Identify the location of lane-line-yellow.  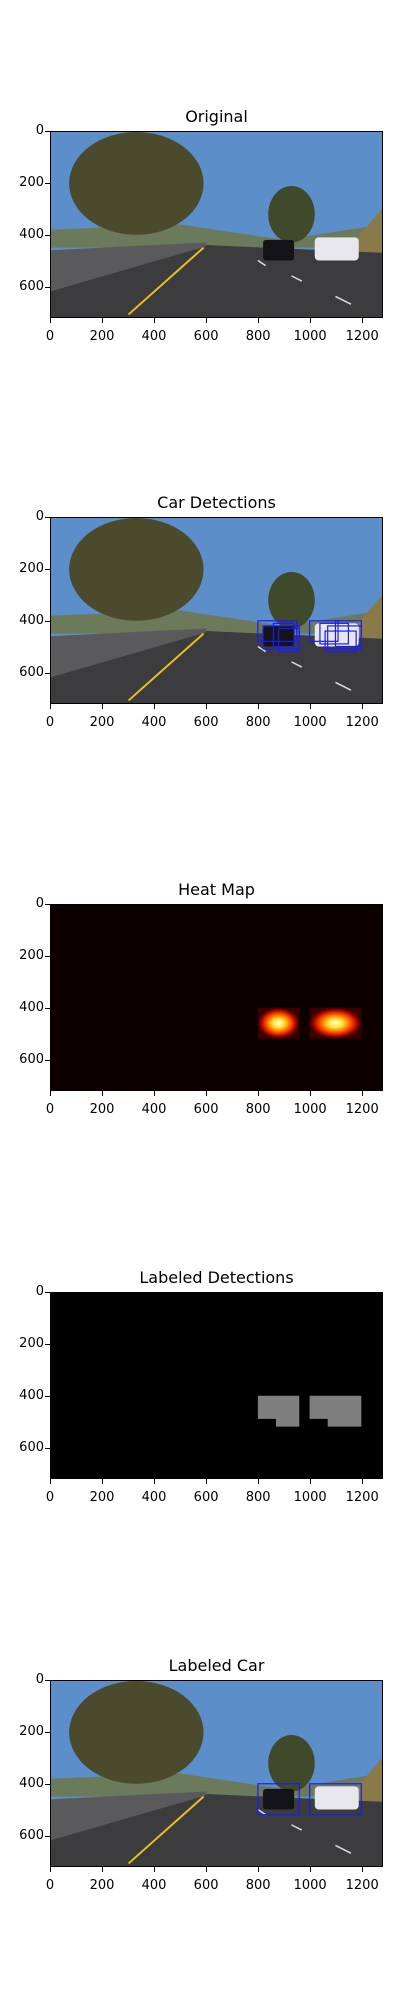
(166, 281).